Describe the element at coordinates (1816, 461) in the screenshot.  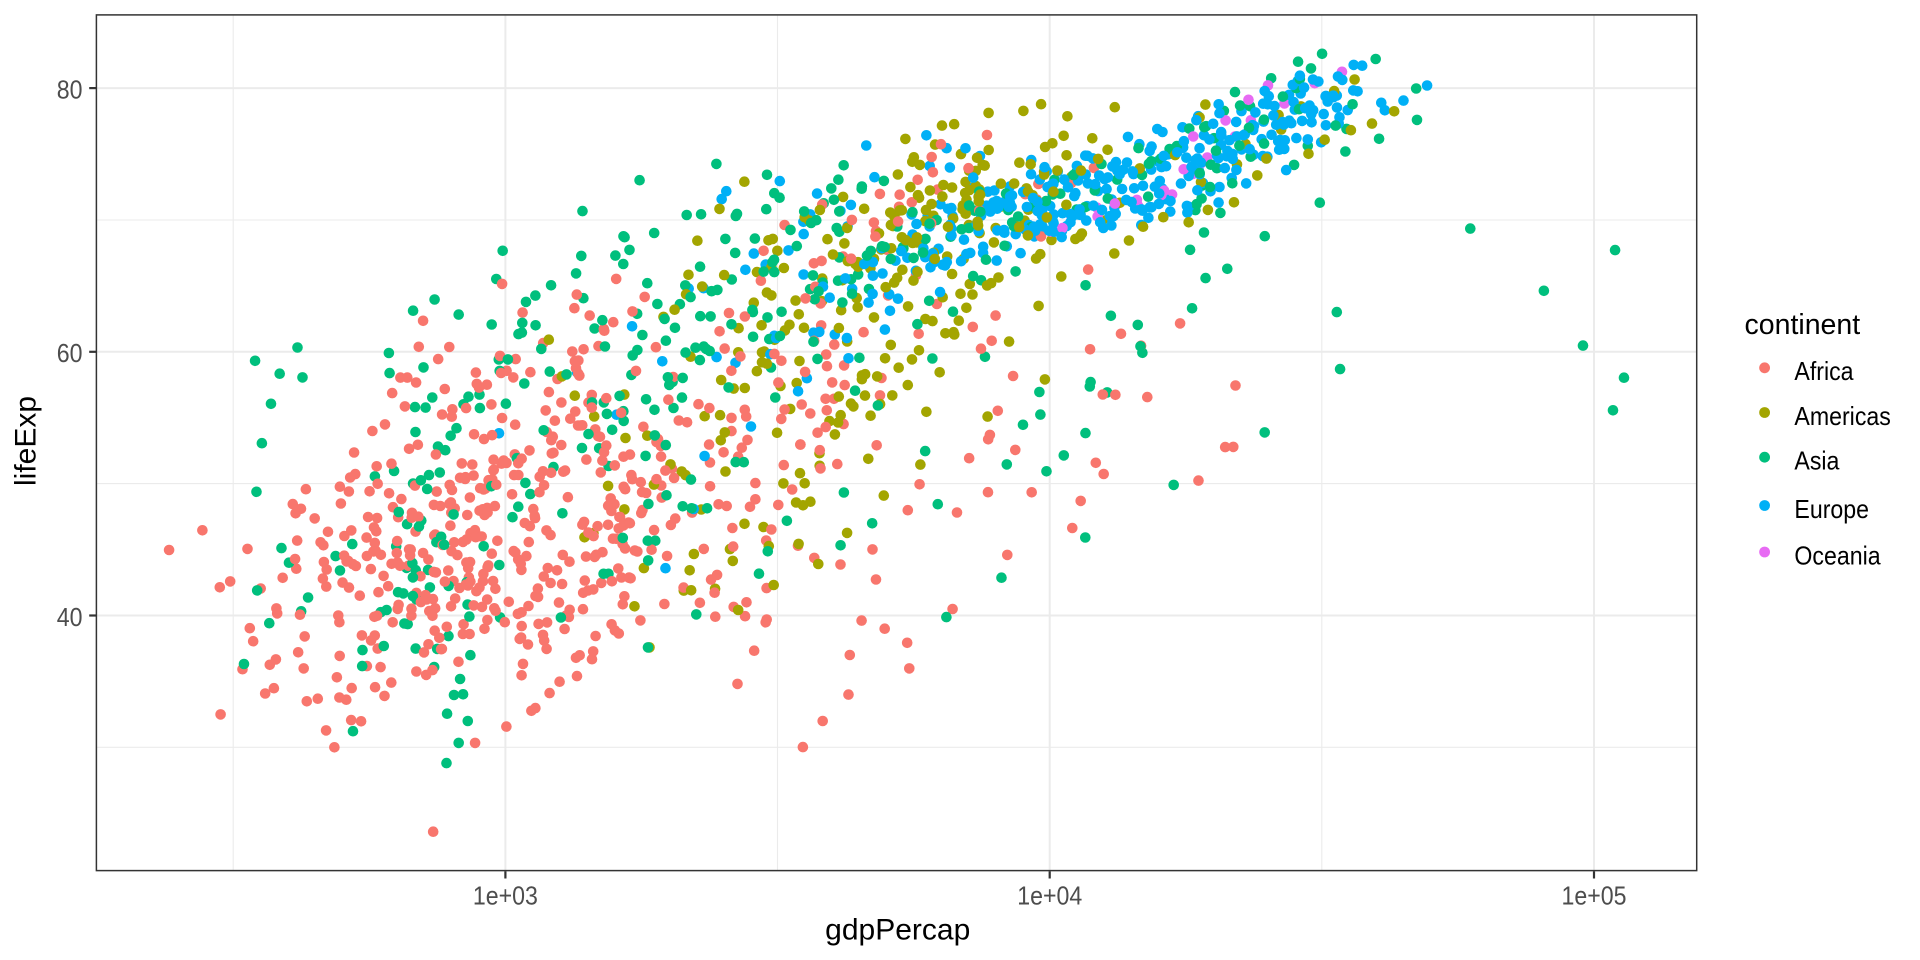
I see `svg-text: Asia` at that location.